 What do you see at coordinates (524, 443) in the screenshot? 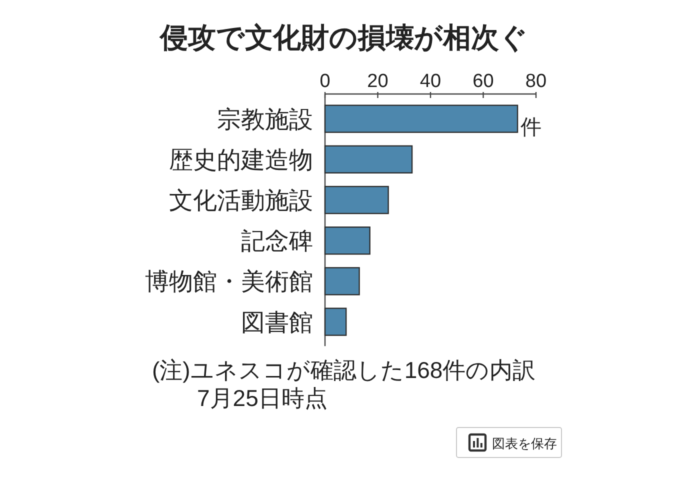
I see `button-label: 図表を保存` at bounding box center [524, 443].